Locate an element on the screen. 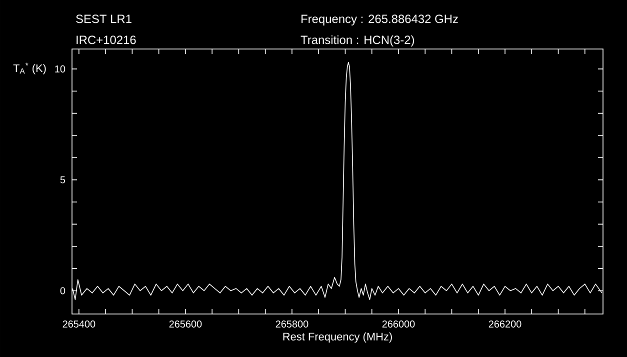 This screenshot has width=627, height=357. x-tick-label: 265400 is located at coordinates (79, 324).